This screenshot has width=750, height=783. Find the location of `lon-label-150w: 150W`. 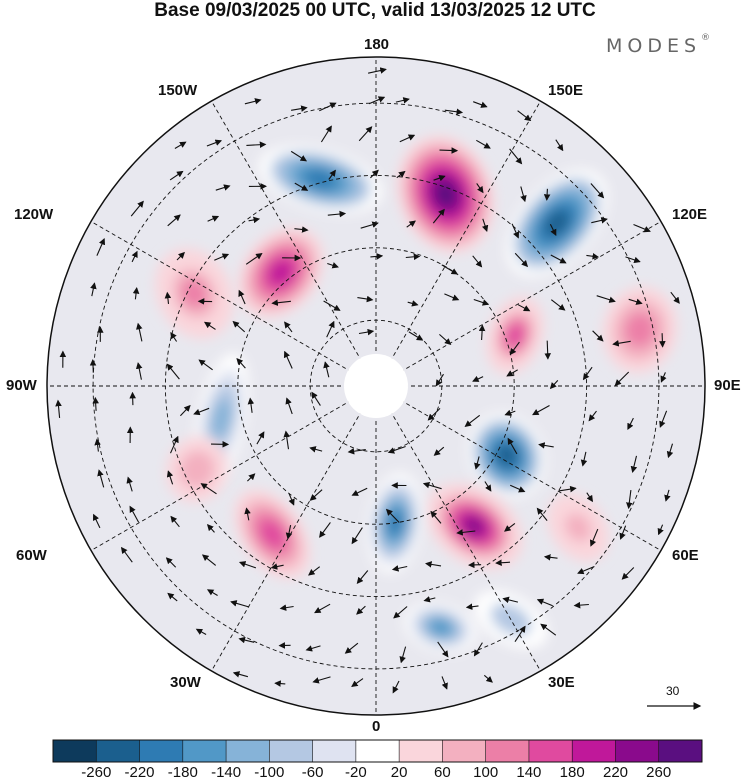

lon-label-150w: 150W is located at coordinates (178, 90).